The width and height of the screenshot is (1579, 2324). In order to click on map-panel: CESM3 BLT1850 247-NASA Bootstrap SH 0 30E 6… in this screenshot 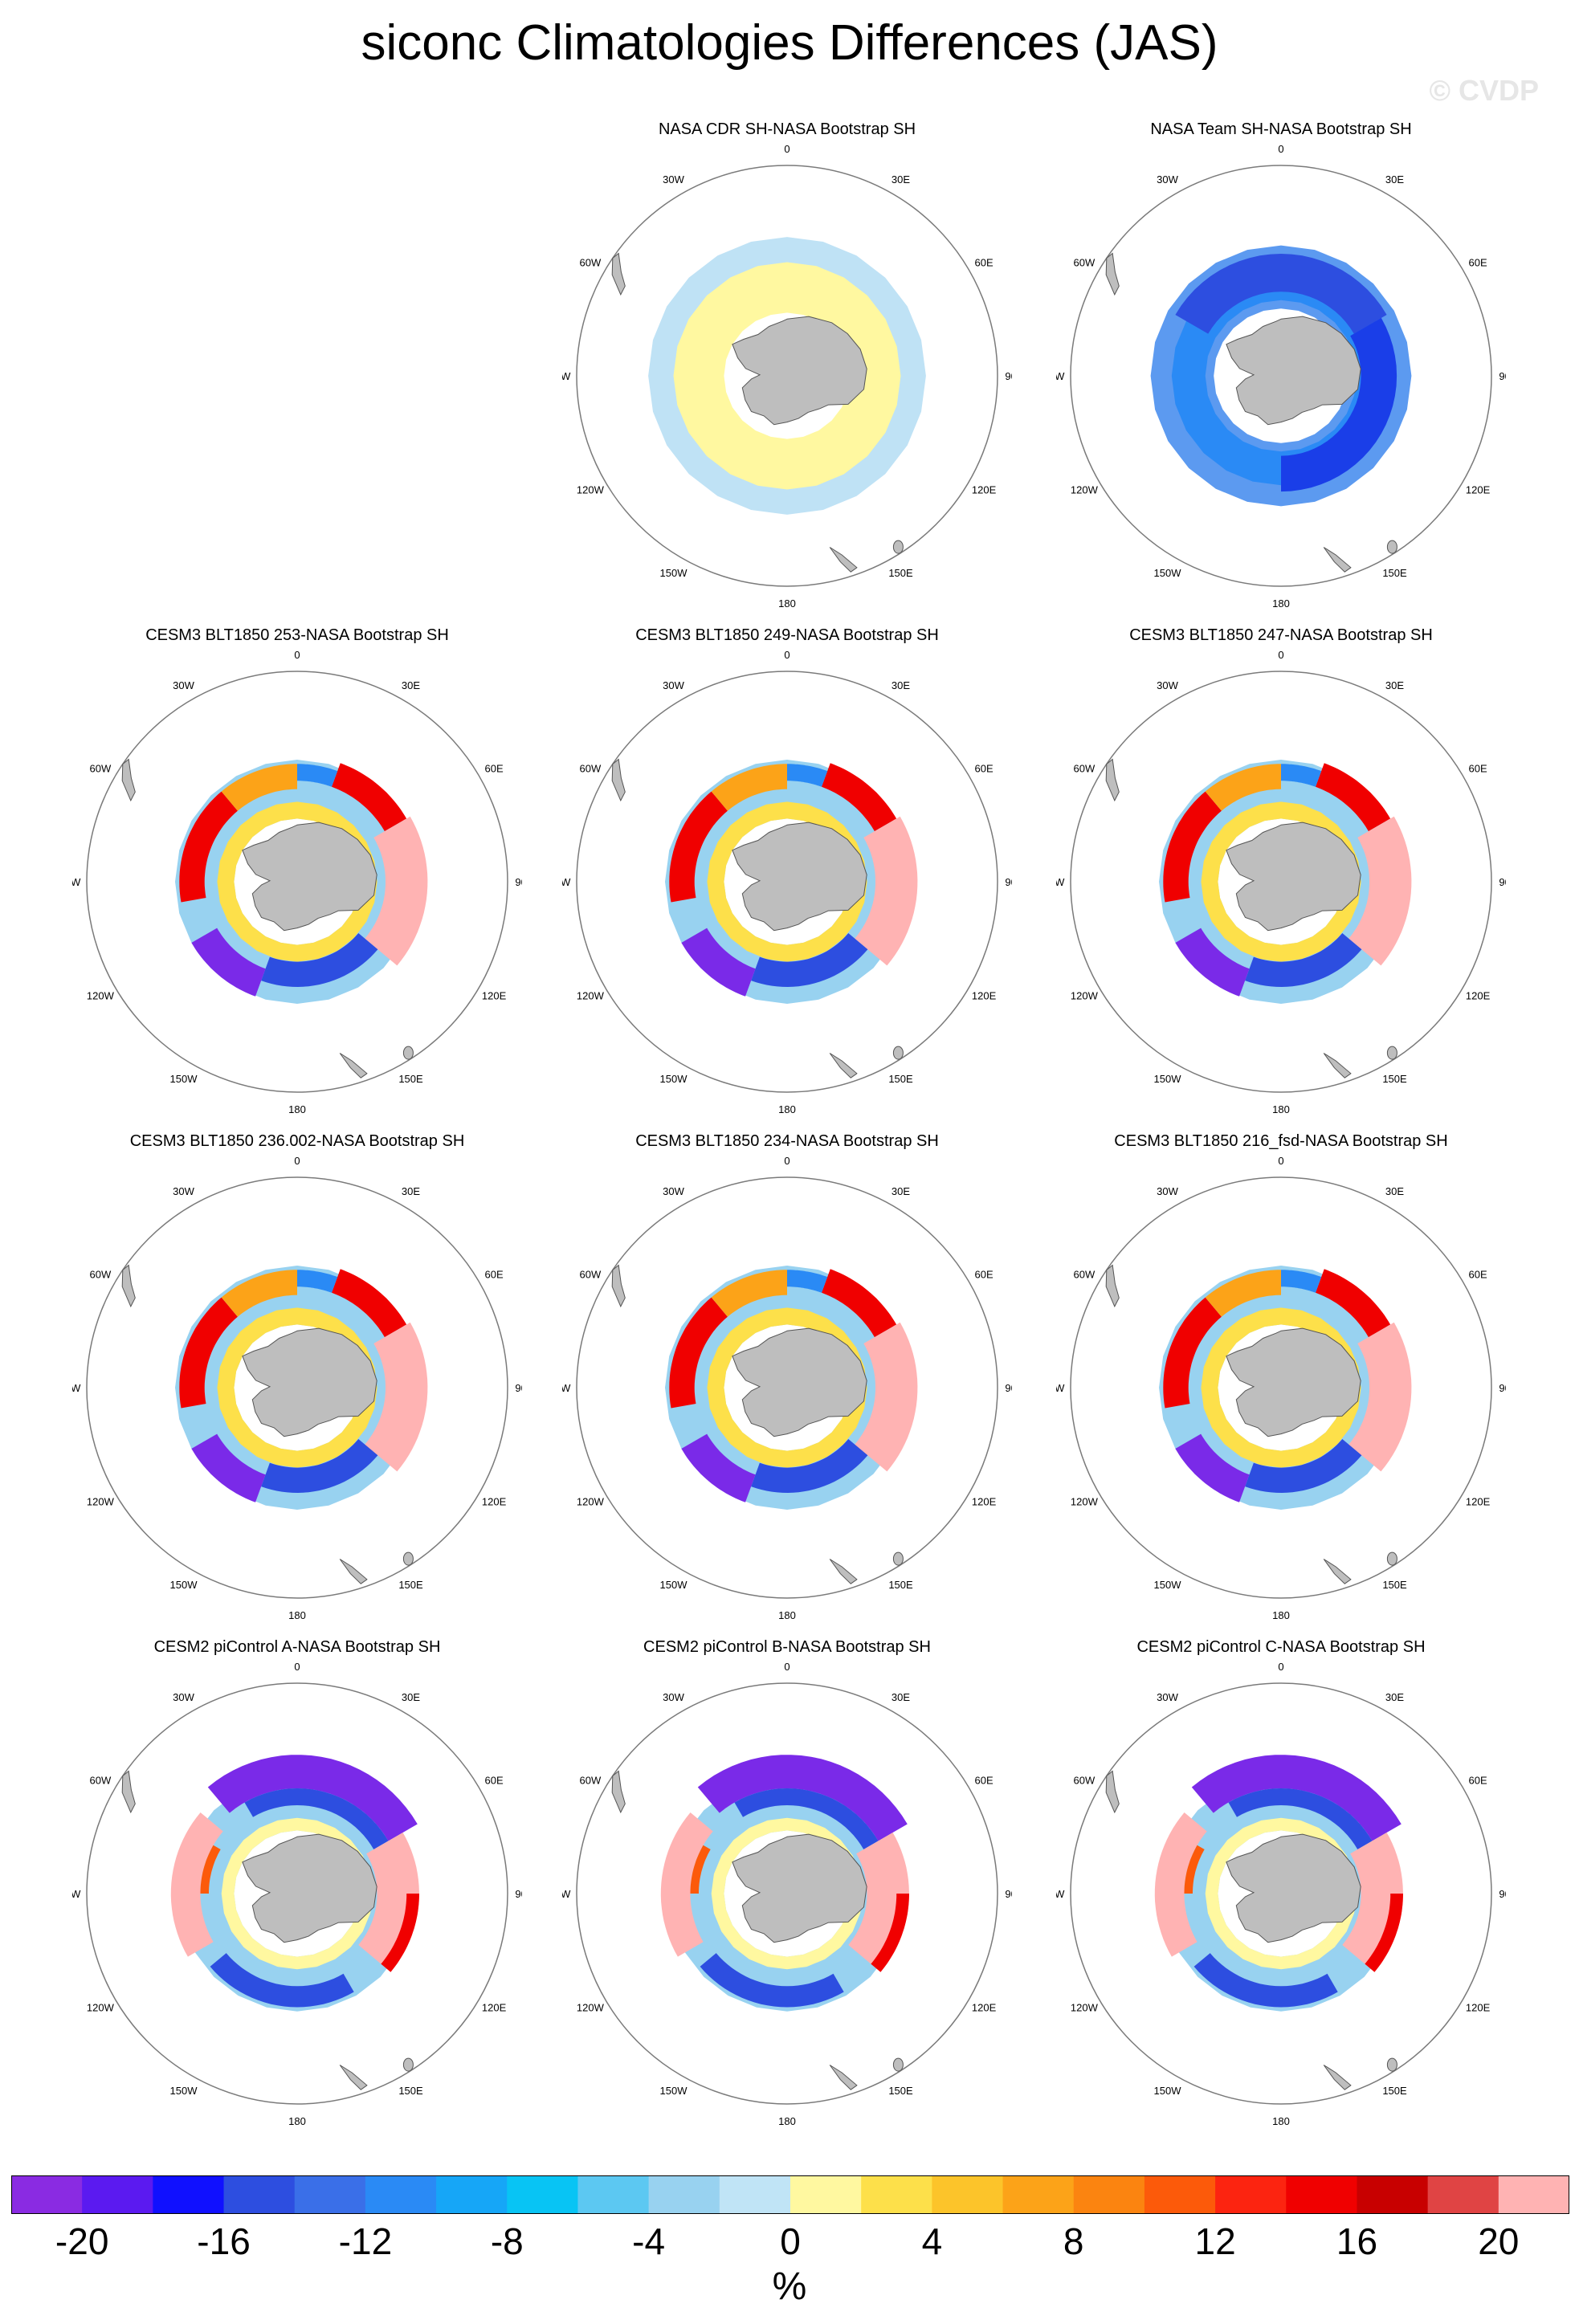, I will do `click(1281, 875)`.